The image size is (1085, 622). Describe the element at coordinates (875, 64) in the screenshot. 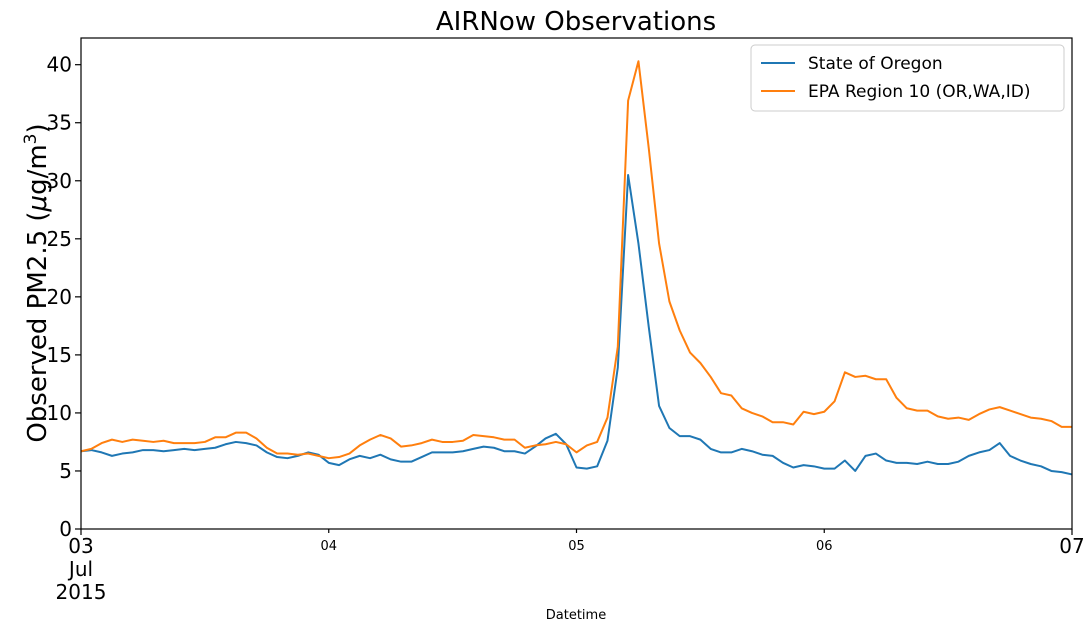

I see `legend-label: State of Oregon` at that location.